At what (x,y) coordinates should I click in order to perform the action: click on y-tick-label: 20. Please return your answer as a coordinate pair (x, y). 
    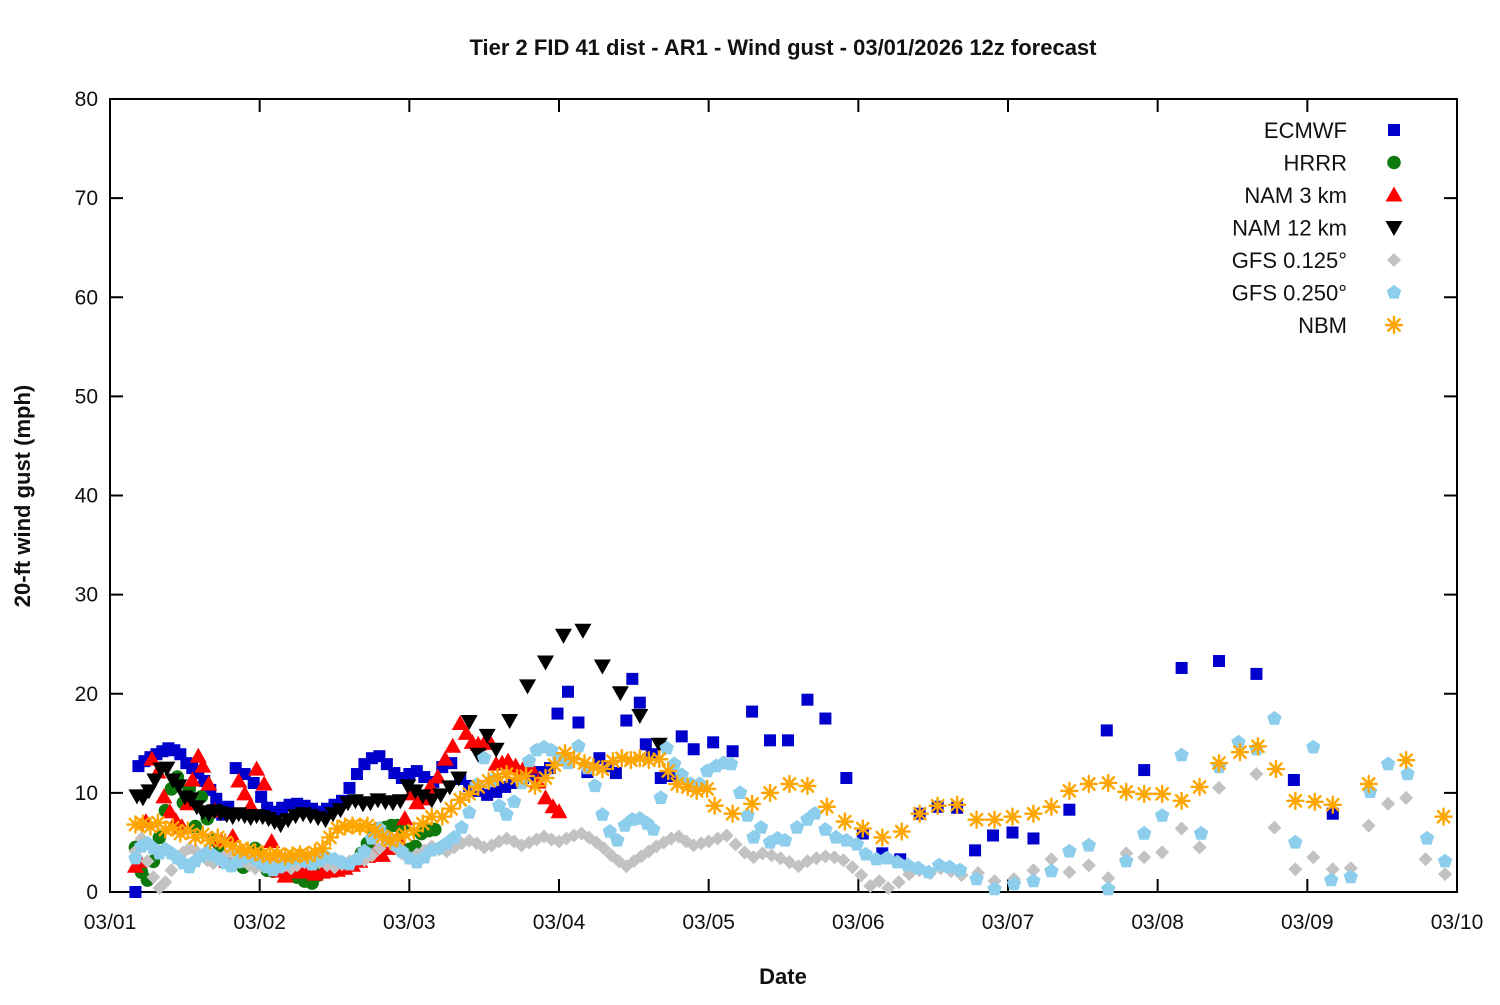
    Looking at the image, I should click on (86, 694).